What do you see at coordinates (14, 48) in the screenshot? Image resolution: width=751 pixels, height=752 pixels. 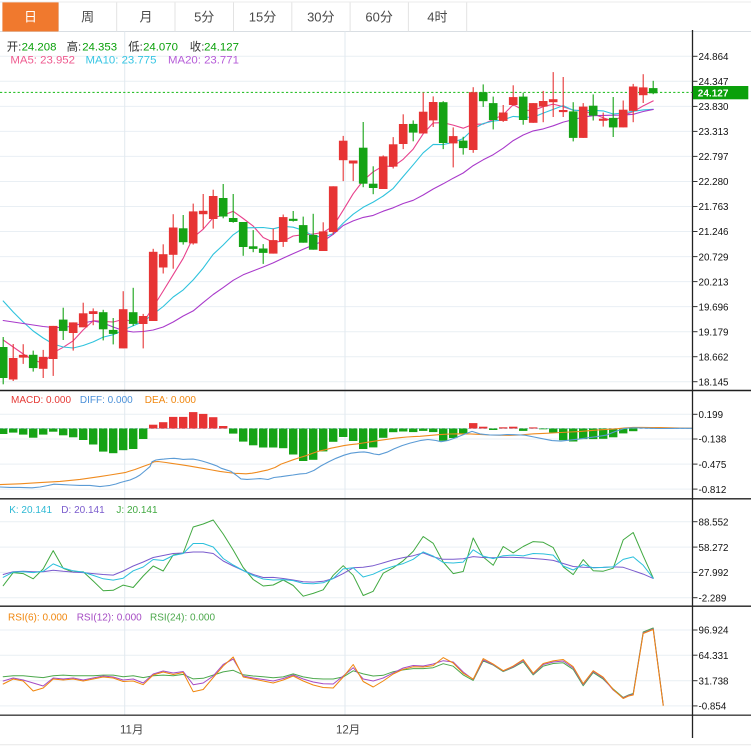 I see `svg-text: 开:` at bounding box center [14, 48].